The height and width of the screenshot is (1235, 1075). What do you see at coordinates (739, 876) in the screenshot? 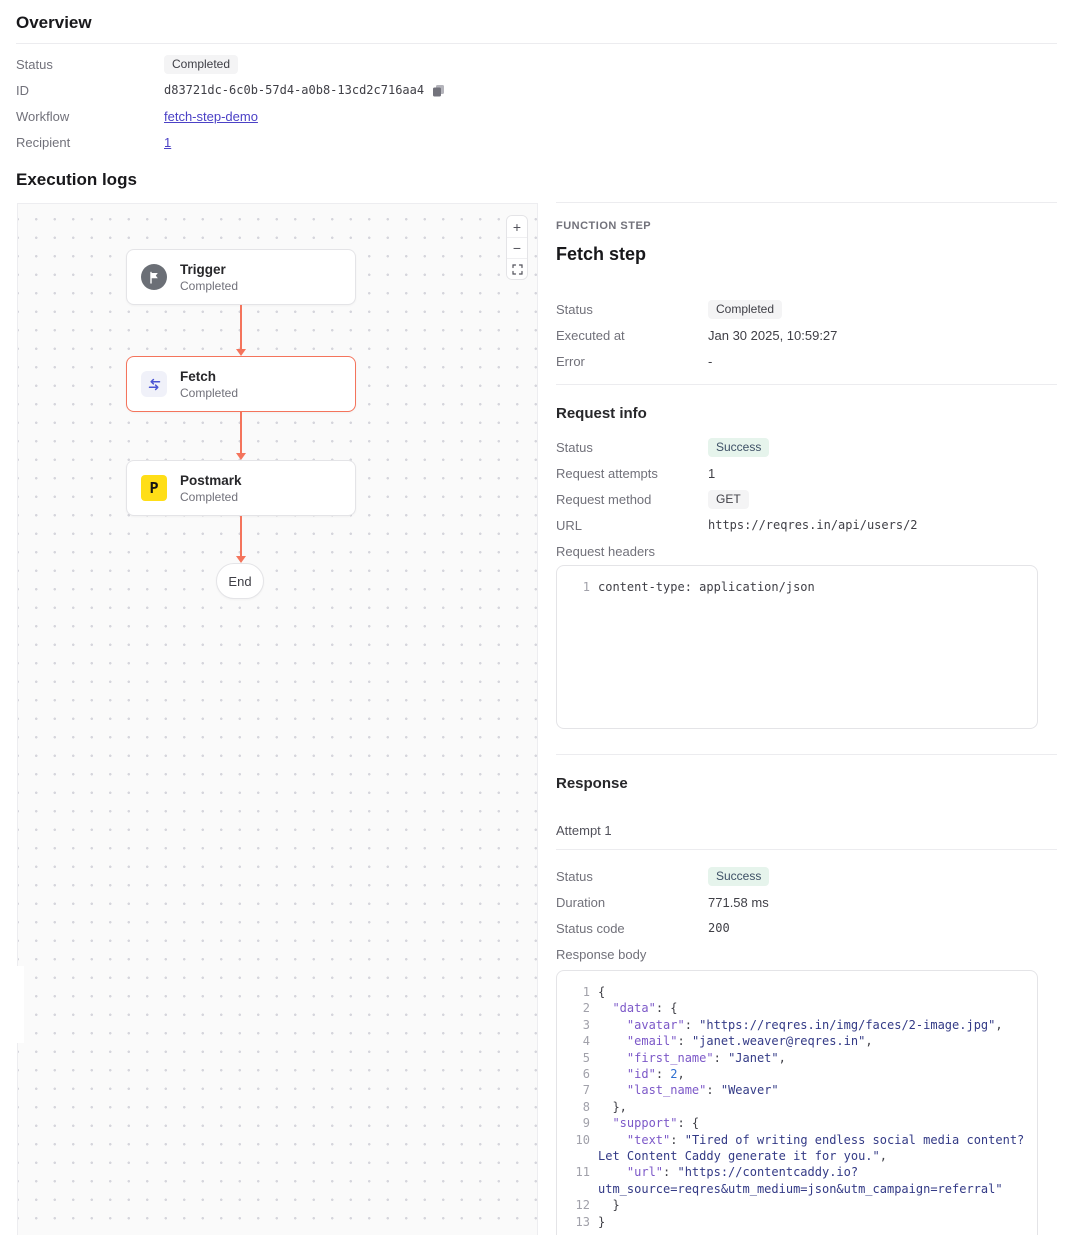
I see `response-status-badge: Success` at bounding box center [739, 876].